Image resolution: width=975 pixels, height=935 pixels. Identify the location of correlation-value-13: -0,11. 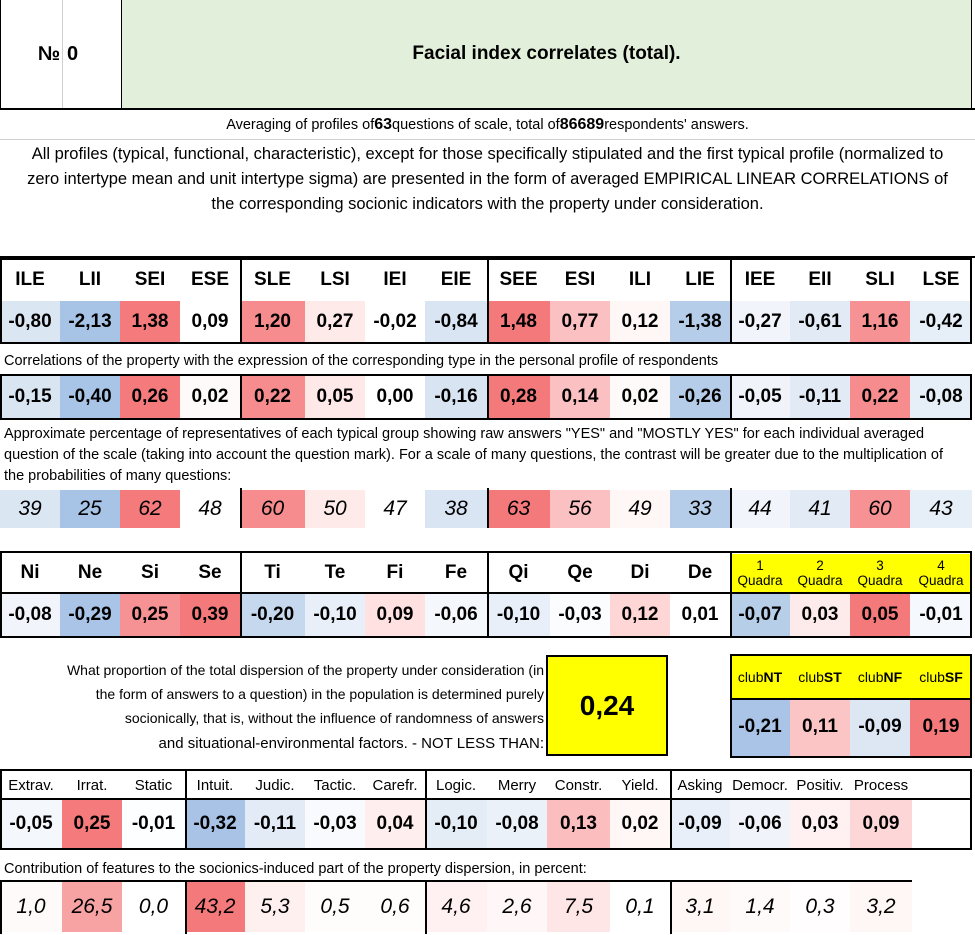
(820, 397).